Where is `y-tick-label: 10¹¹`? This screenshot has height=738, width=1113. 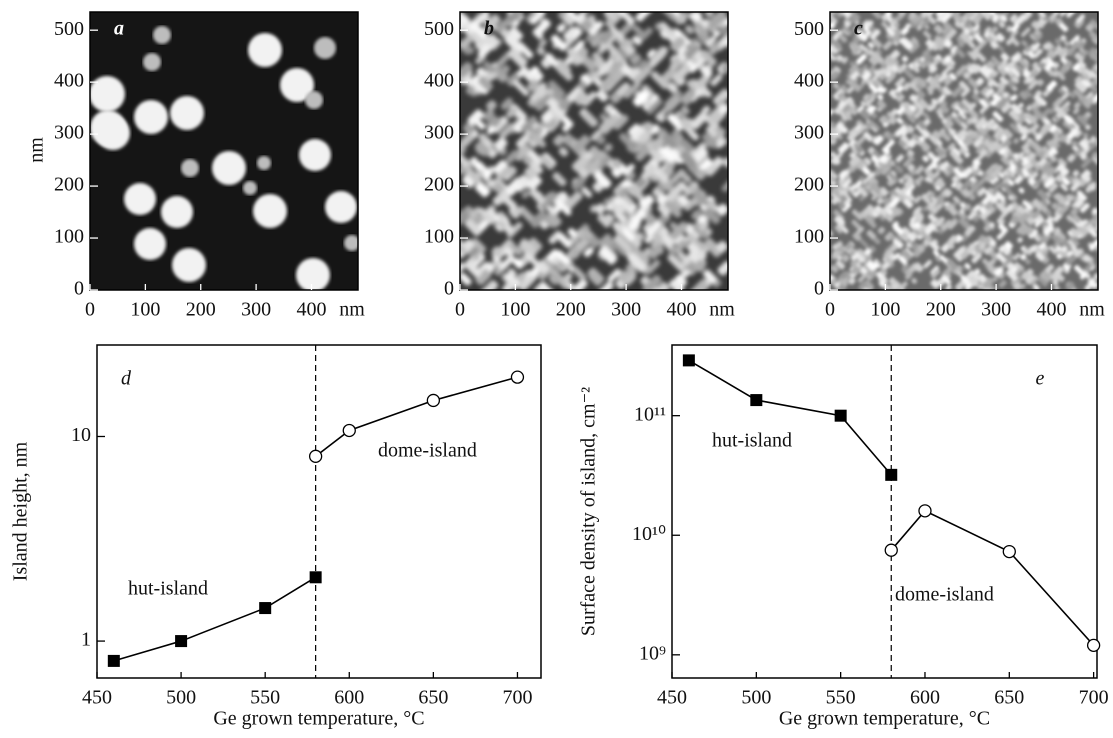
y-tick-label: 10¹¹ is located at coordinates (650, 414).